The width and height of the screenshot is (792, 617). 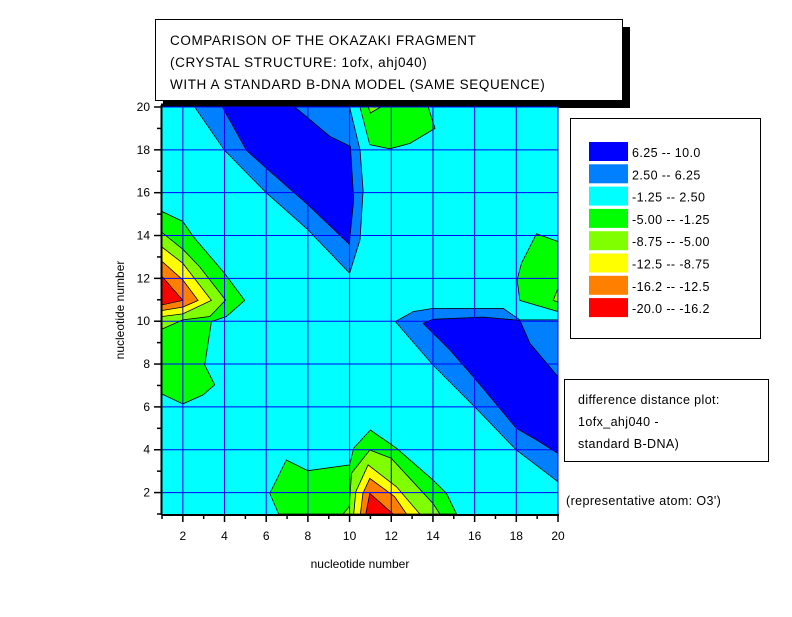 What do you see at coordinates (146, 407) in the screenshot?
I see `y-tick-label: 6` at bounding box center [146, 407].